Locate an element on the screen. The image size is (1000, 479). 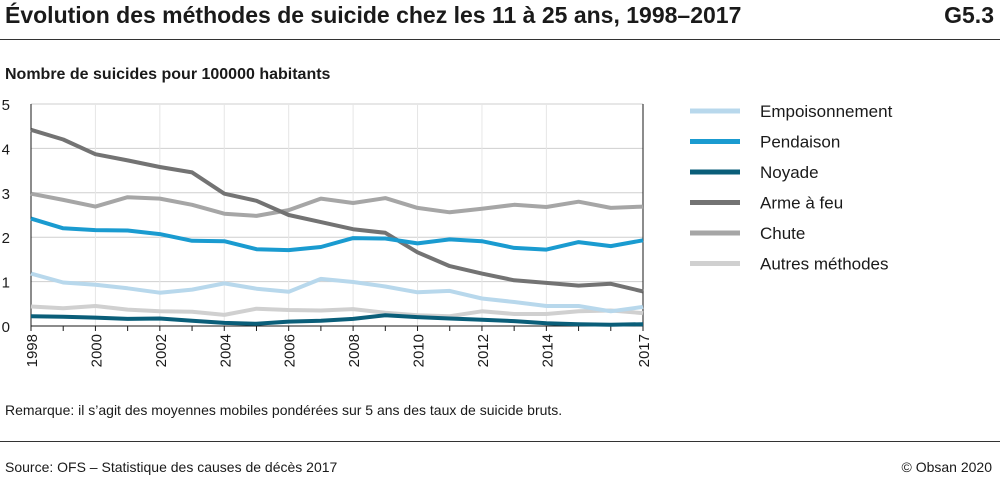
copyright-note: © Obsan 2020 is located at coordinates (947, 467).